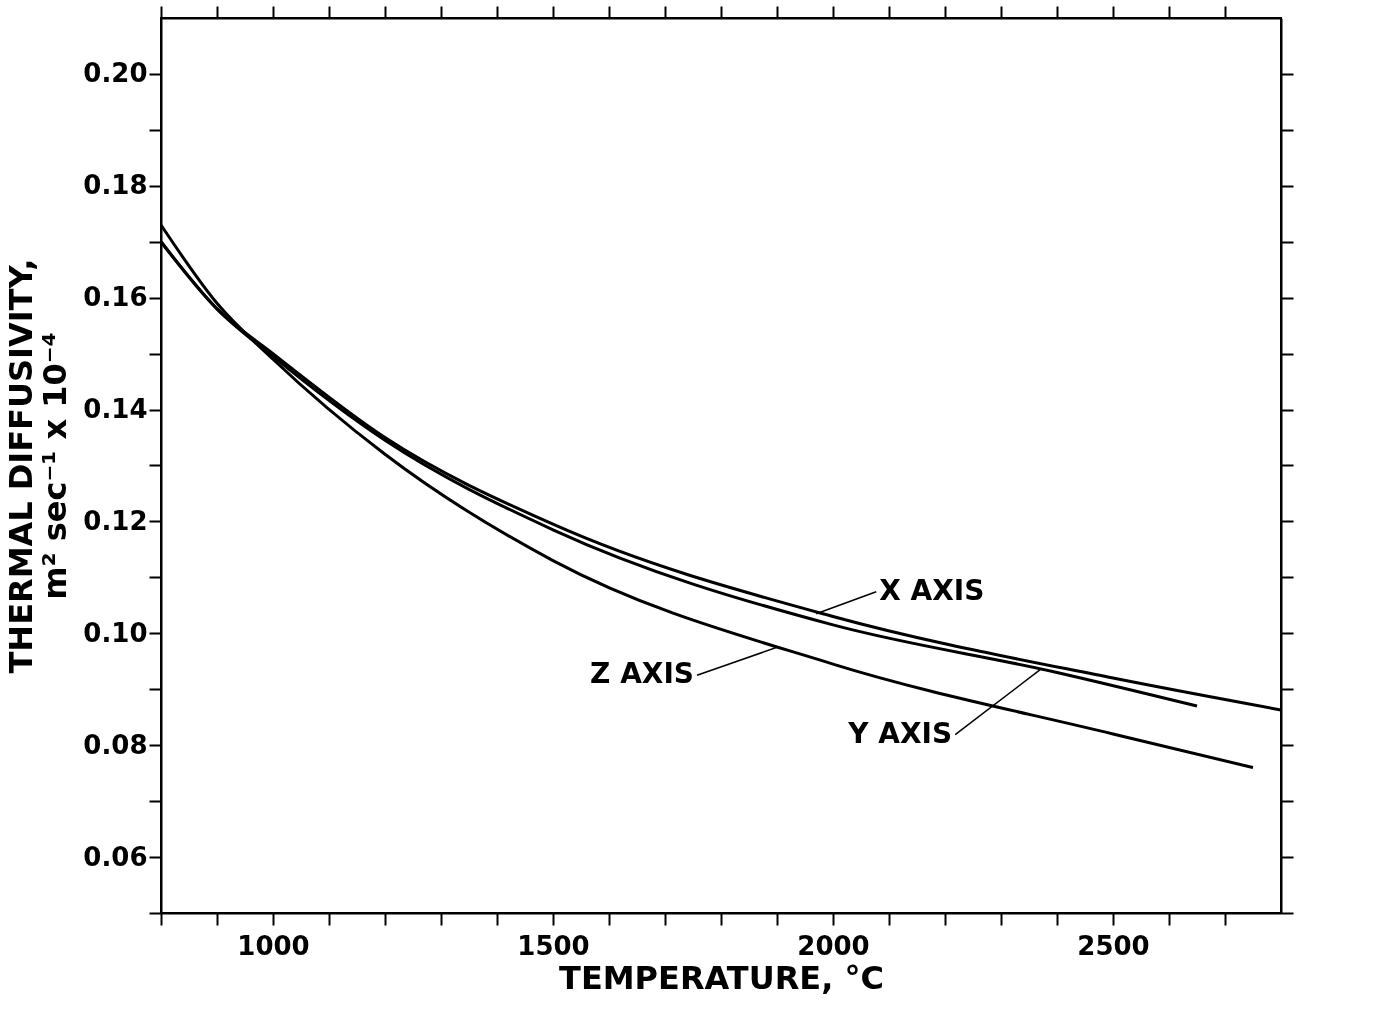 Image resolution: width=1384 pixels, height=1034 pixels. Describe the element at coordinates (115, 73) in the screenshot. I see `y-tick-label: 0.20` at that location.